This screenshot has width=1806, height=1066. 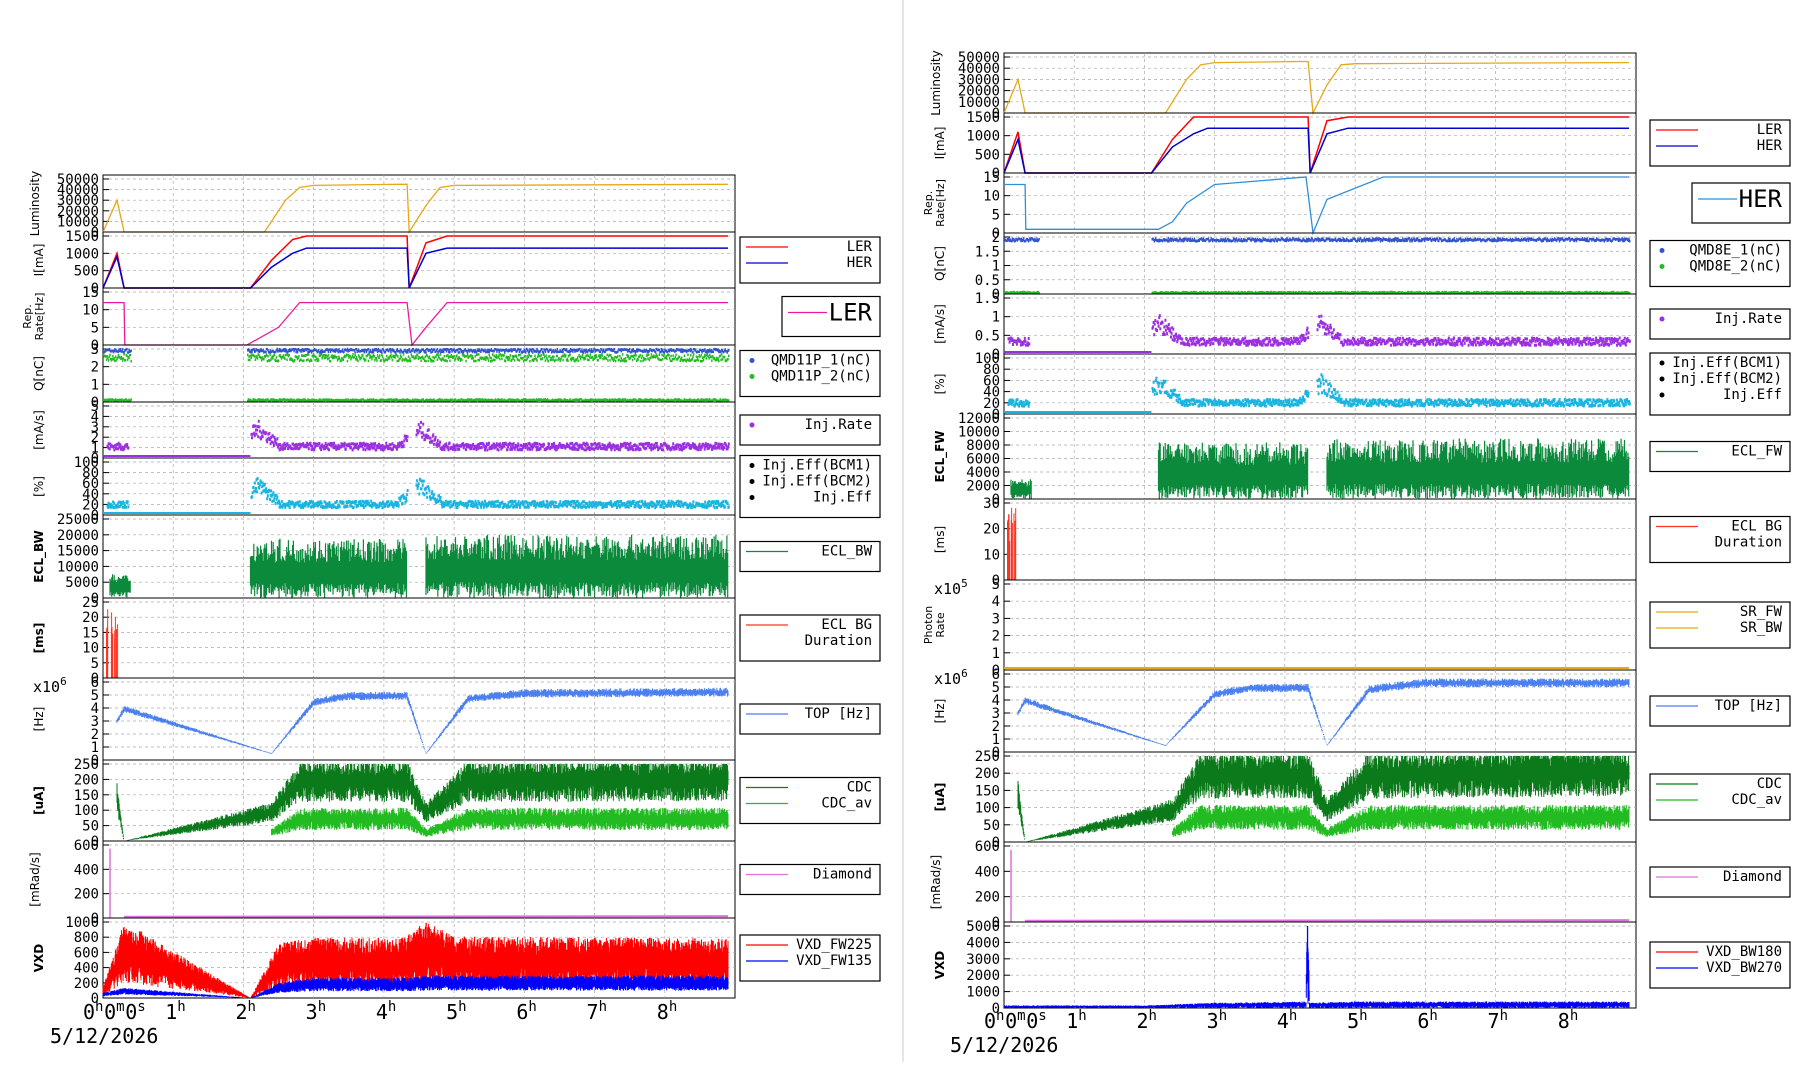 I want to click on legend-dia: Diamond, so click(x=810, y=879).